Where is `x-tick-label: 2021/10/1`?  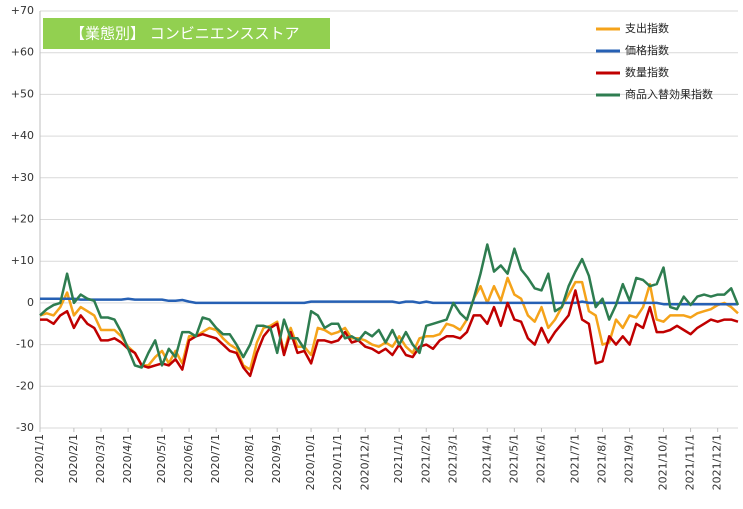
x-tick-label: 2021/10/1 is located at coordinates (662, 462).